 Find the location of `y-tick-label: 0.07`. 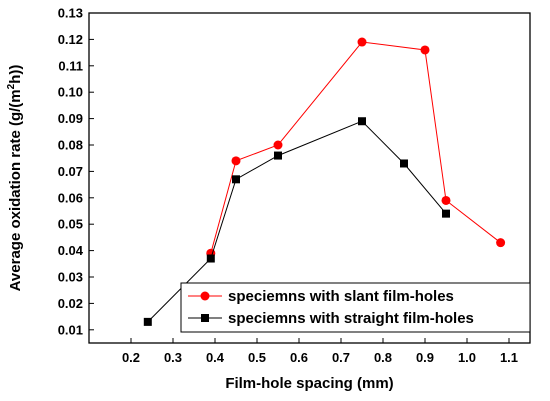

y-tick-label: 0.07 is located at coordinates (70, 171).